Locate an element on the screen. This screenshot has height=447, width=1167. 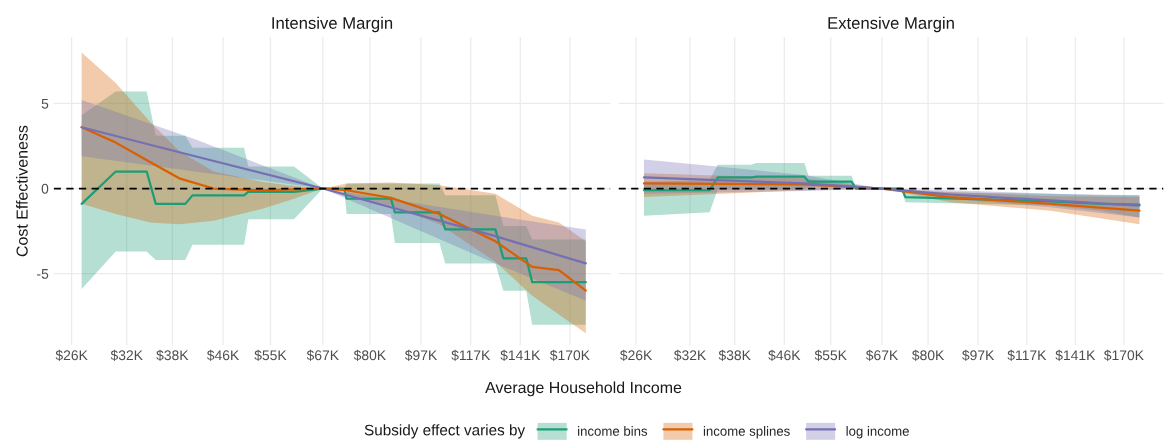
chart-title: Intensive Margin is located at coordinates (332, 24).